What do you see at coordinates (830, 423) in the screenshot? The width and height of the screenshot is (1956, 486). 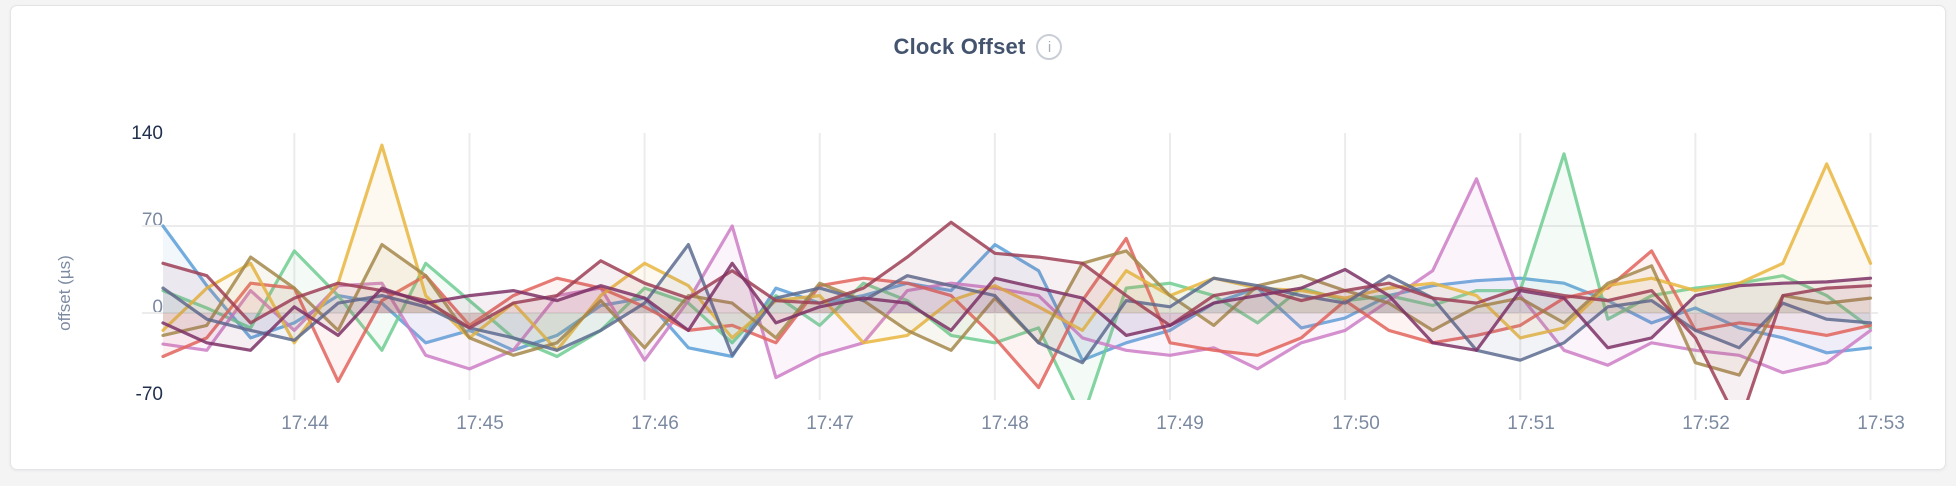 I see `x-tick-1747: 17:47` at bounding box center [830, 423].